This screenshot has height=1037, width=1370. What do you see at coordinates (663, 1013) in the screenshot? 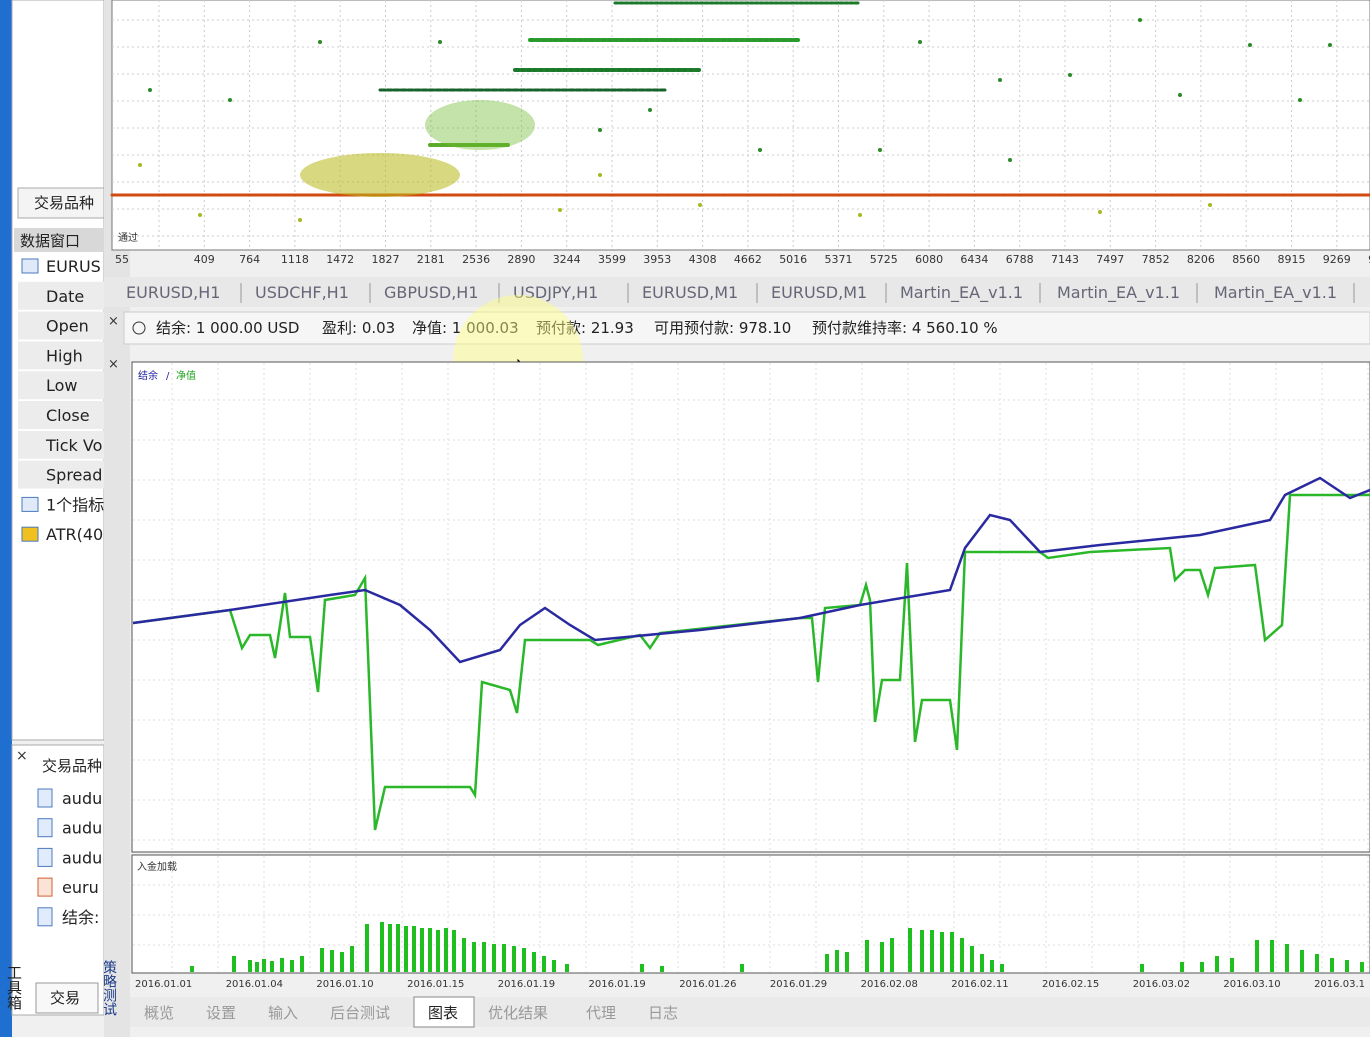
I see `tab-label: 日志` at bounding box center [663, 1013].